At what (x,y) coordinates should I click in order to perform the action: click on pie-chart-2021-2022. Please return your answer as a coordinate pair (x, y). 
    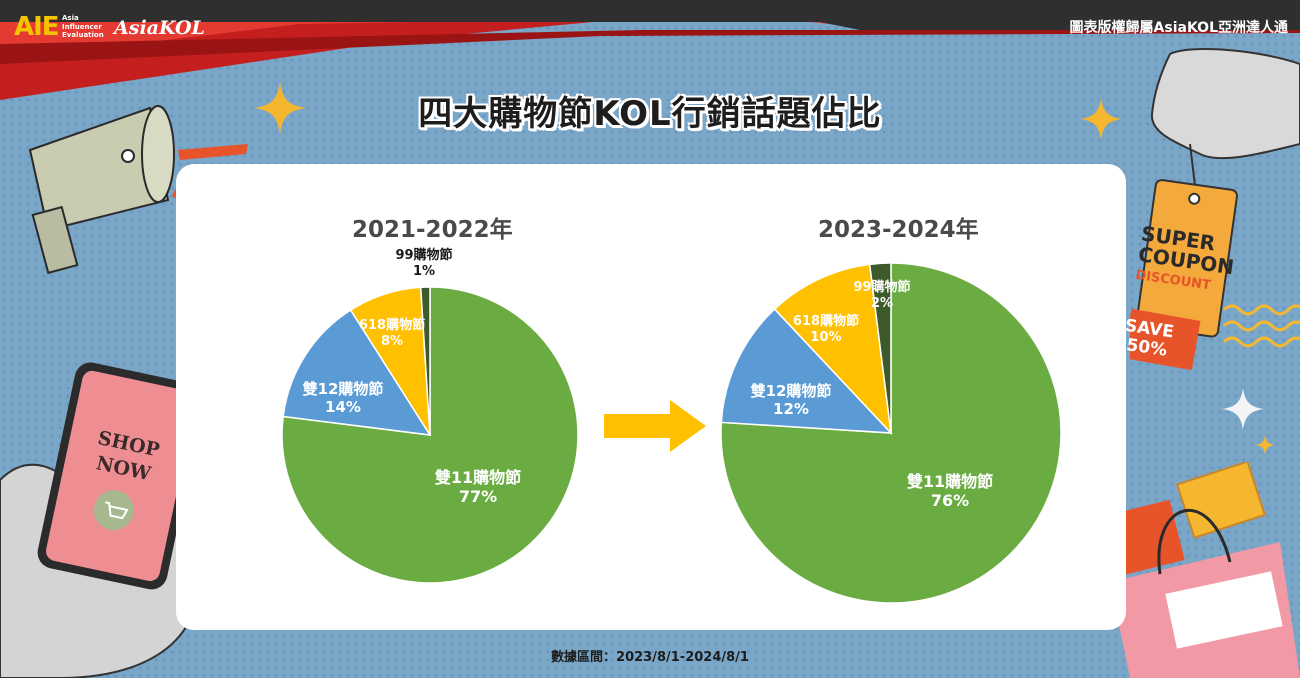
    Looking at the image, I should click on (430, 435).